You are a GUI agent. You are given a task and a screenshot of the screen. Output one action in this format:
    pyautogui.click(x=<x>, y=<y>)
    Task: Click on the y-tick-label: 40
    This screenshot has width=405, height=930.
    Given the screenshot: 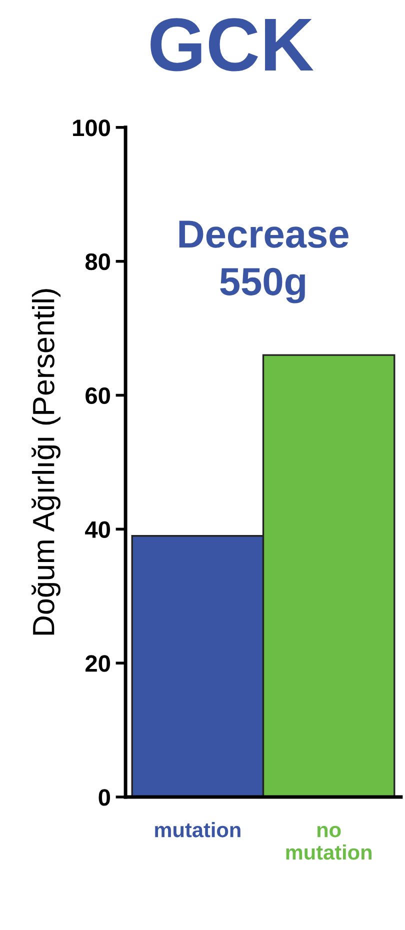 What is the action you would take?
    pyautogui.click(x=97, y=529)
    